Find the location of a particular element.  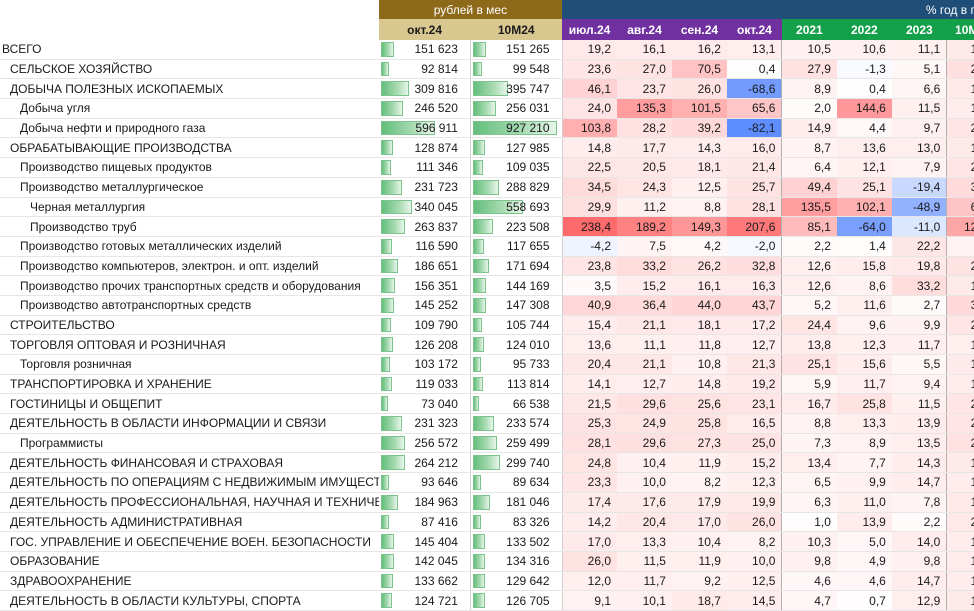

pct-cell: 1,0 is located at coordinates (809, 522).